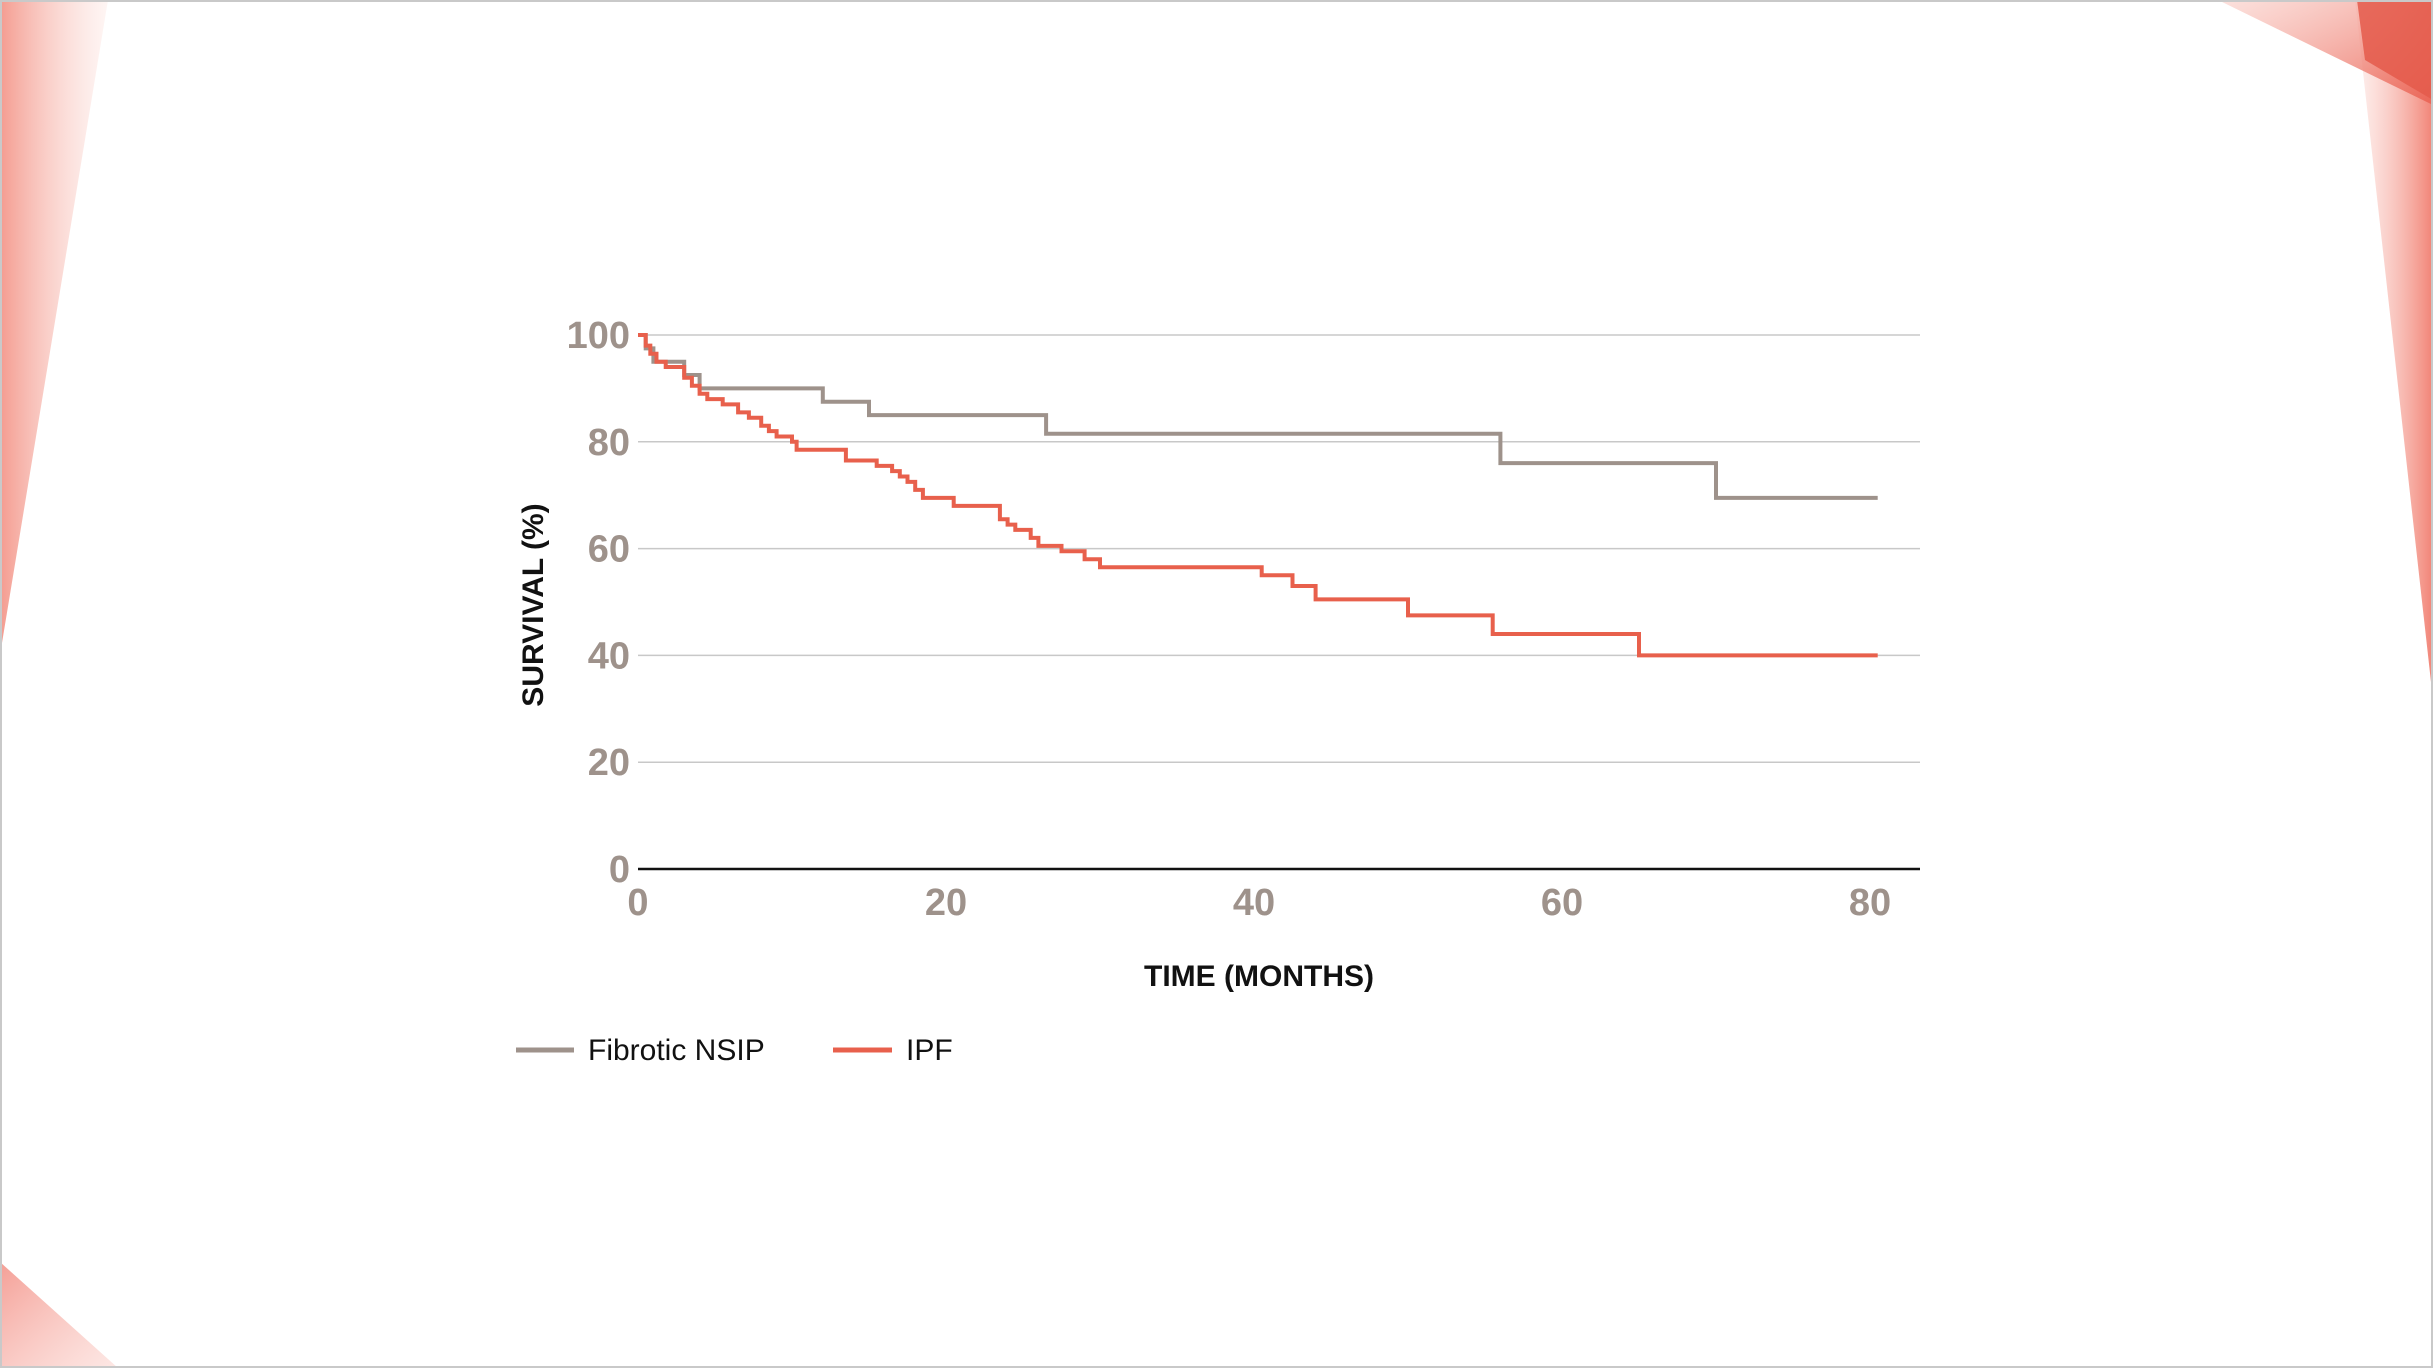 The width and height of the screenshot is (2433, 1368). What do you see at coordinates (598, 603) in the screenshot?
I see `y-tick-labels: 0 20 40 60 80 100` at bounding box center [598, 603].